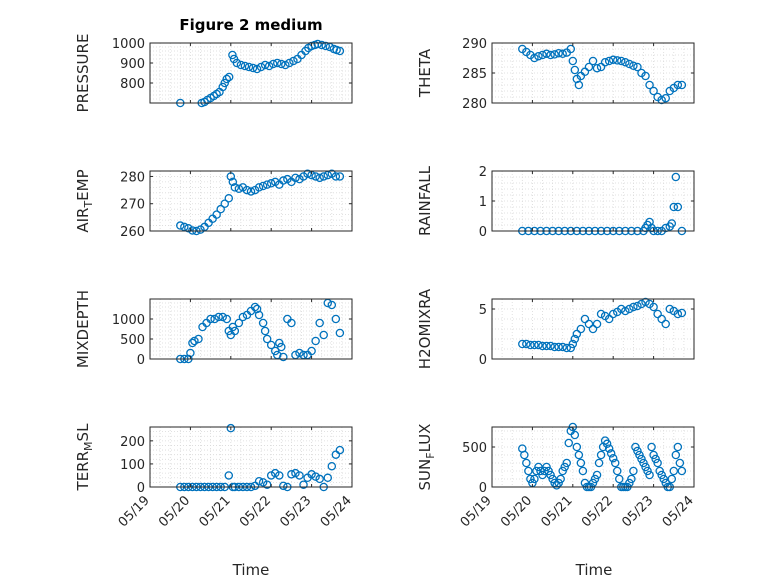  What do you see at coordinates (295, 511) in the screenshot?
I see `x-tick-label: 05/23` at bounding box center [295, 511].